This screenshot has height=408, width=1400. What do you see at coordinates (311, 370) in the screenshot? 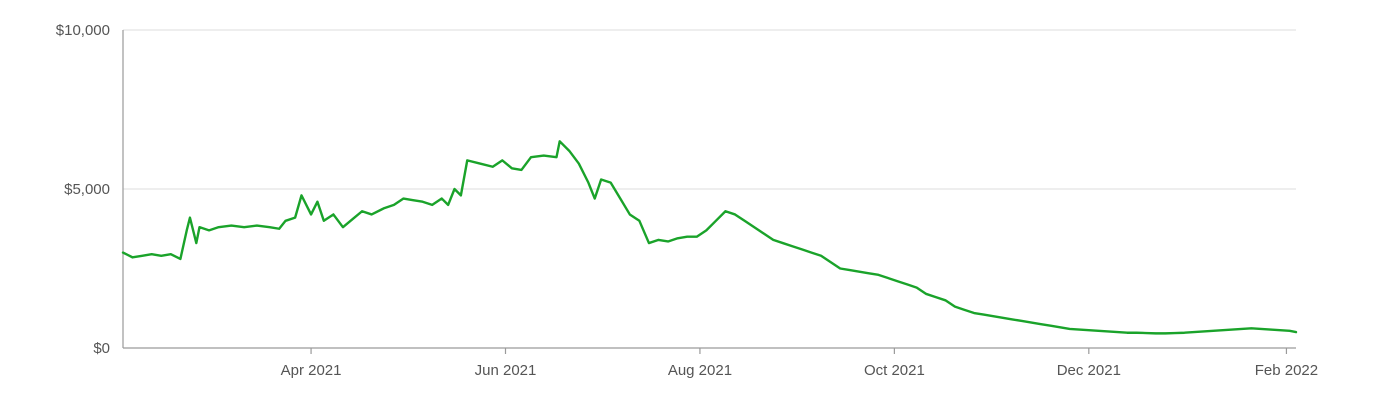
I see `x-tick-label: Apr 2021` at bounding box center [311, 370].